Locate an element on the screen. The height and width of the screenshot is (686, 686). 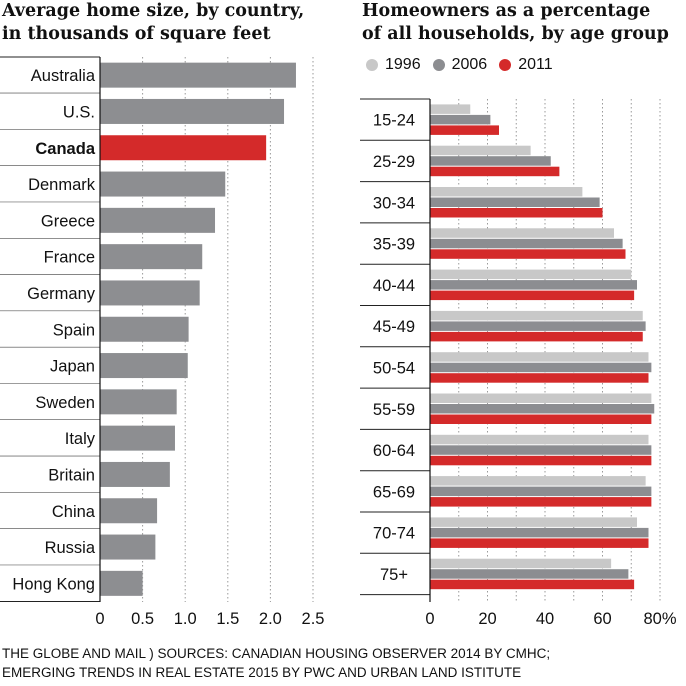
left-tick-1-0: 1.0 is located at coordinates (185, 619).